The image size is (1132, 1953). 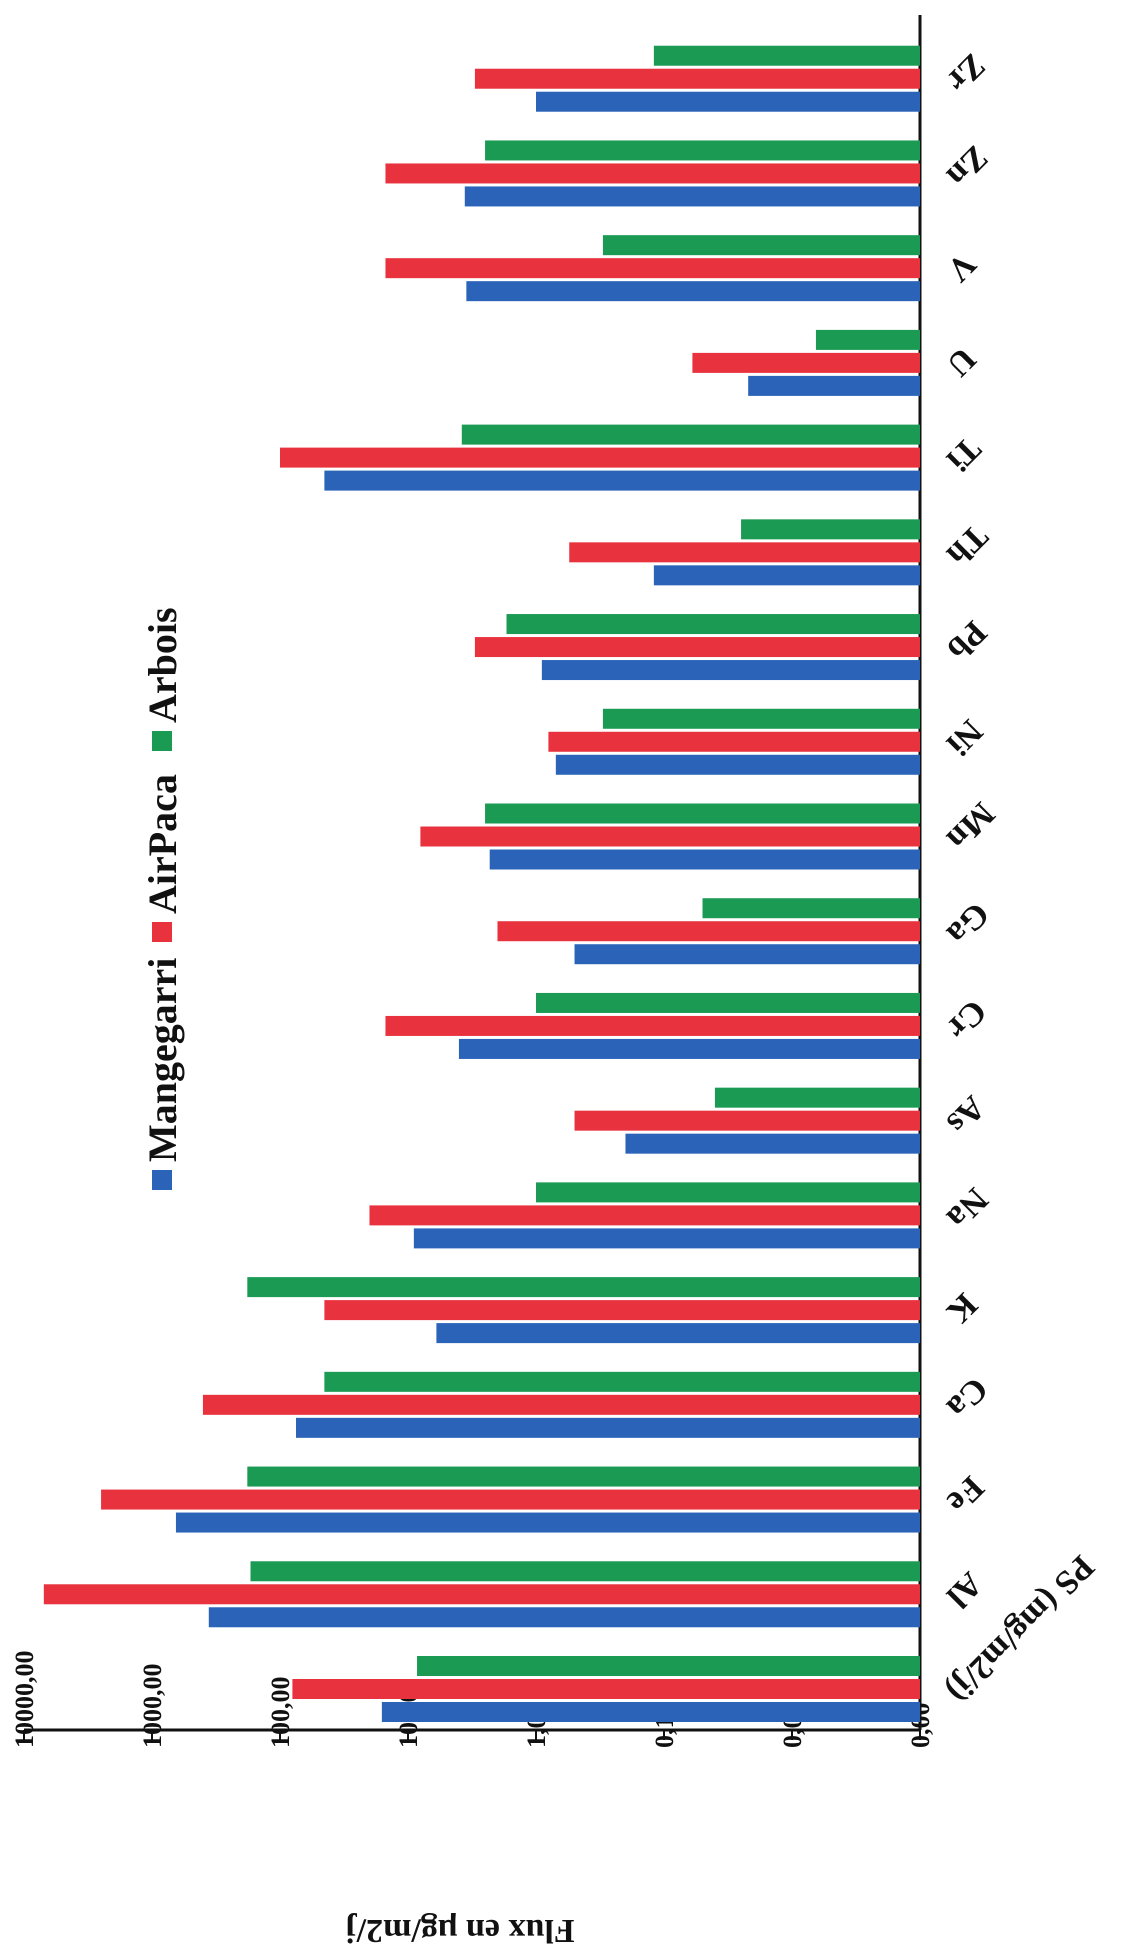 I want to click on value-tick-label: 100,00, so click(x=280, y=1713).